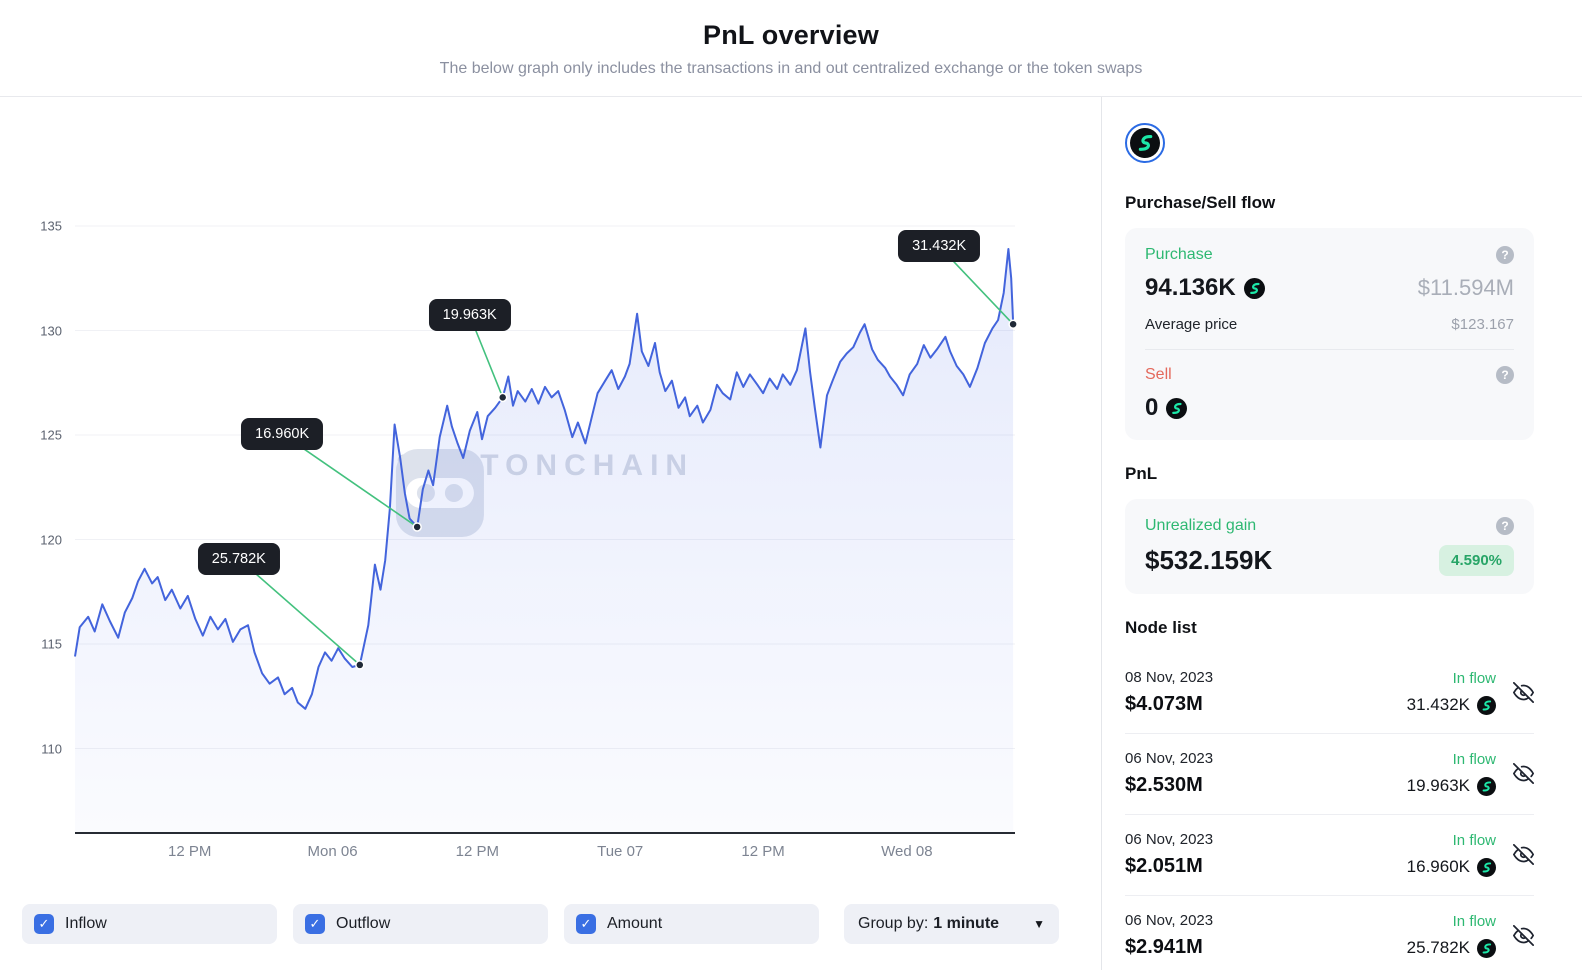 This screenshot has width=1582, height=970. Describe the element at coordinates (1141, 473) in the screenshot. I see `pnl-heading: PnL` at that location.